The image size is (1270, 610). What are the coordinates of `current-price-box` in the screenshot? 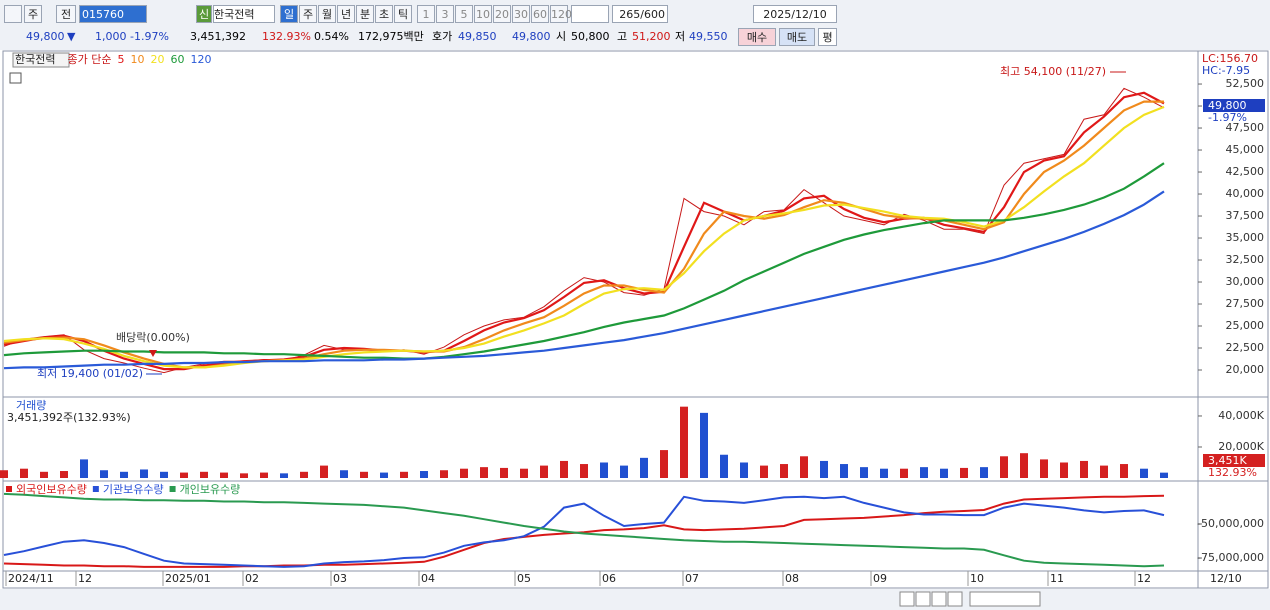 It's located at (1234, 105).